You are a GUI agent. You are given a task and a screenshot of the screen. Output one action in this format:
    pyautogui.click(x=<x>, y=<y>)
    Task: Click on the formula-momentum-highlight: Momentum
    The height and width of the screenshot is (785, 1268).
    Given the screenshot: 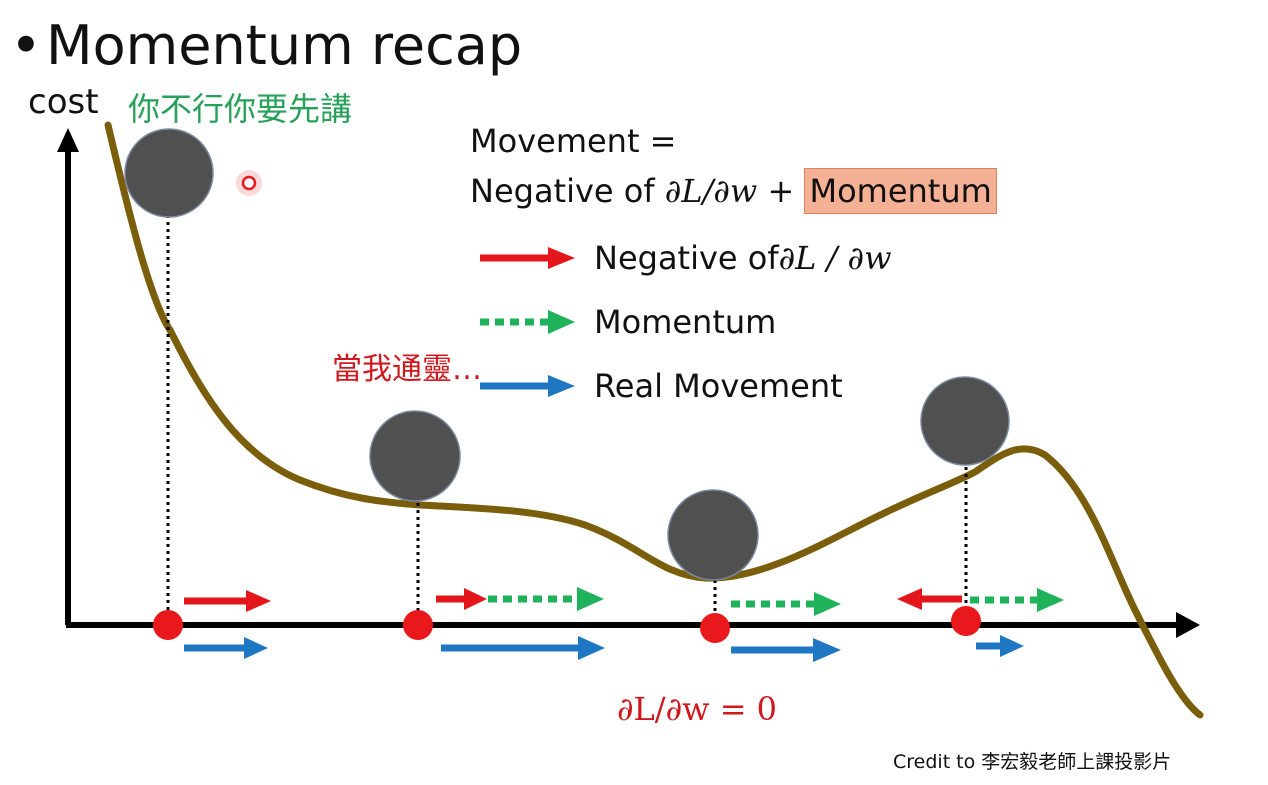 What is the action you would take?
    pyautogui.click(x=900, y=191)
    